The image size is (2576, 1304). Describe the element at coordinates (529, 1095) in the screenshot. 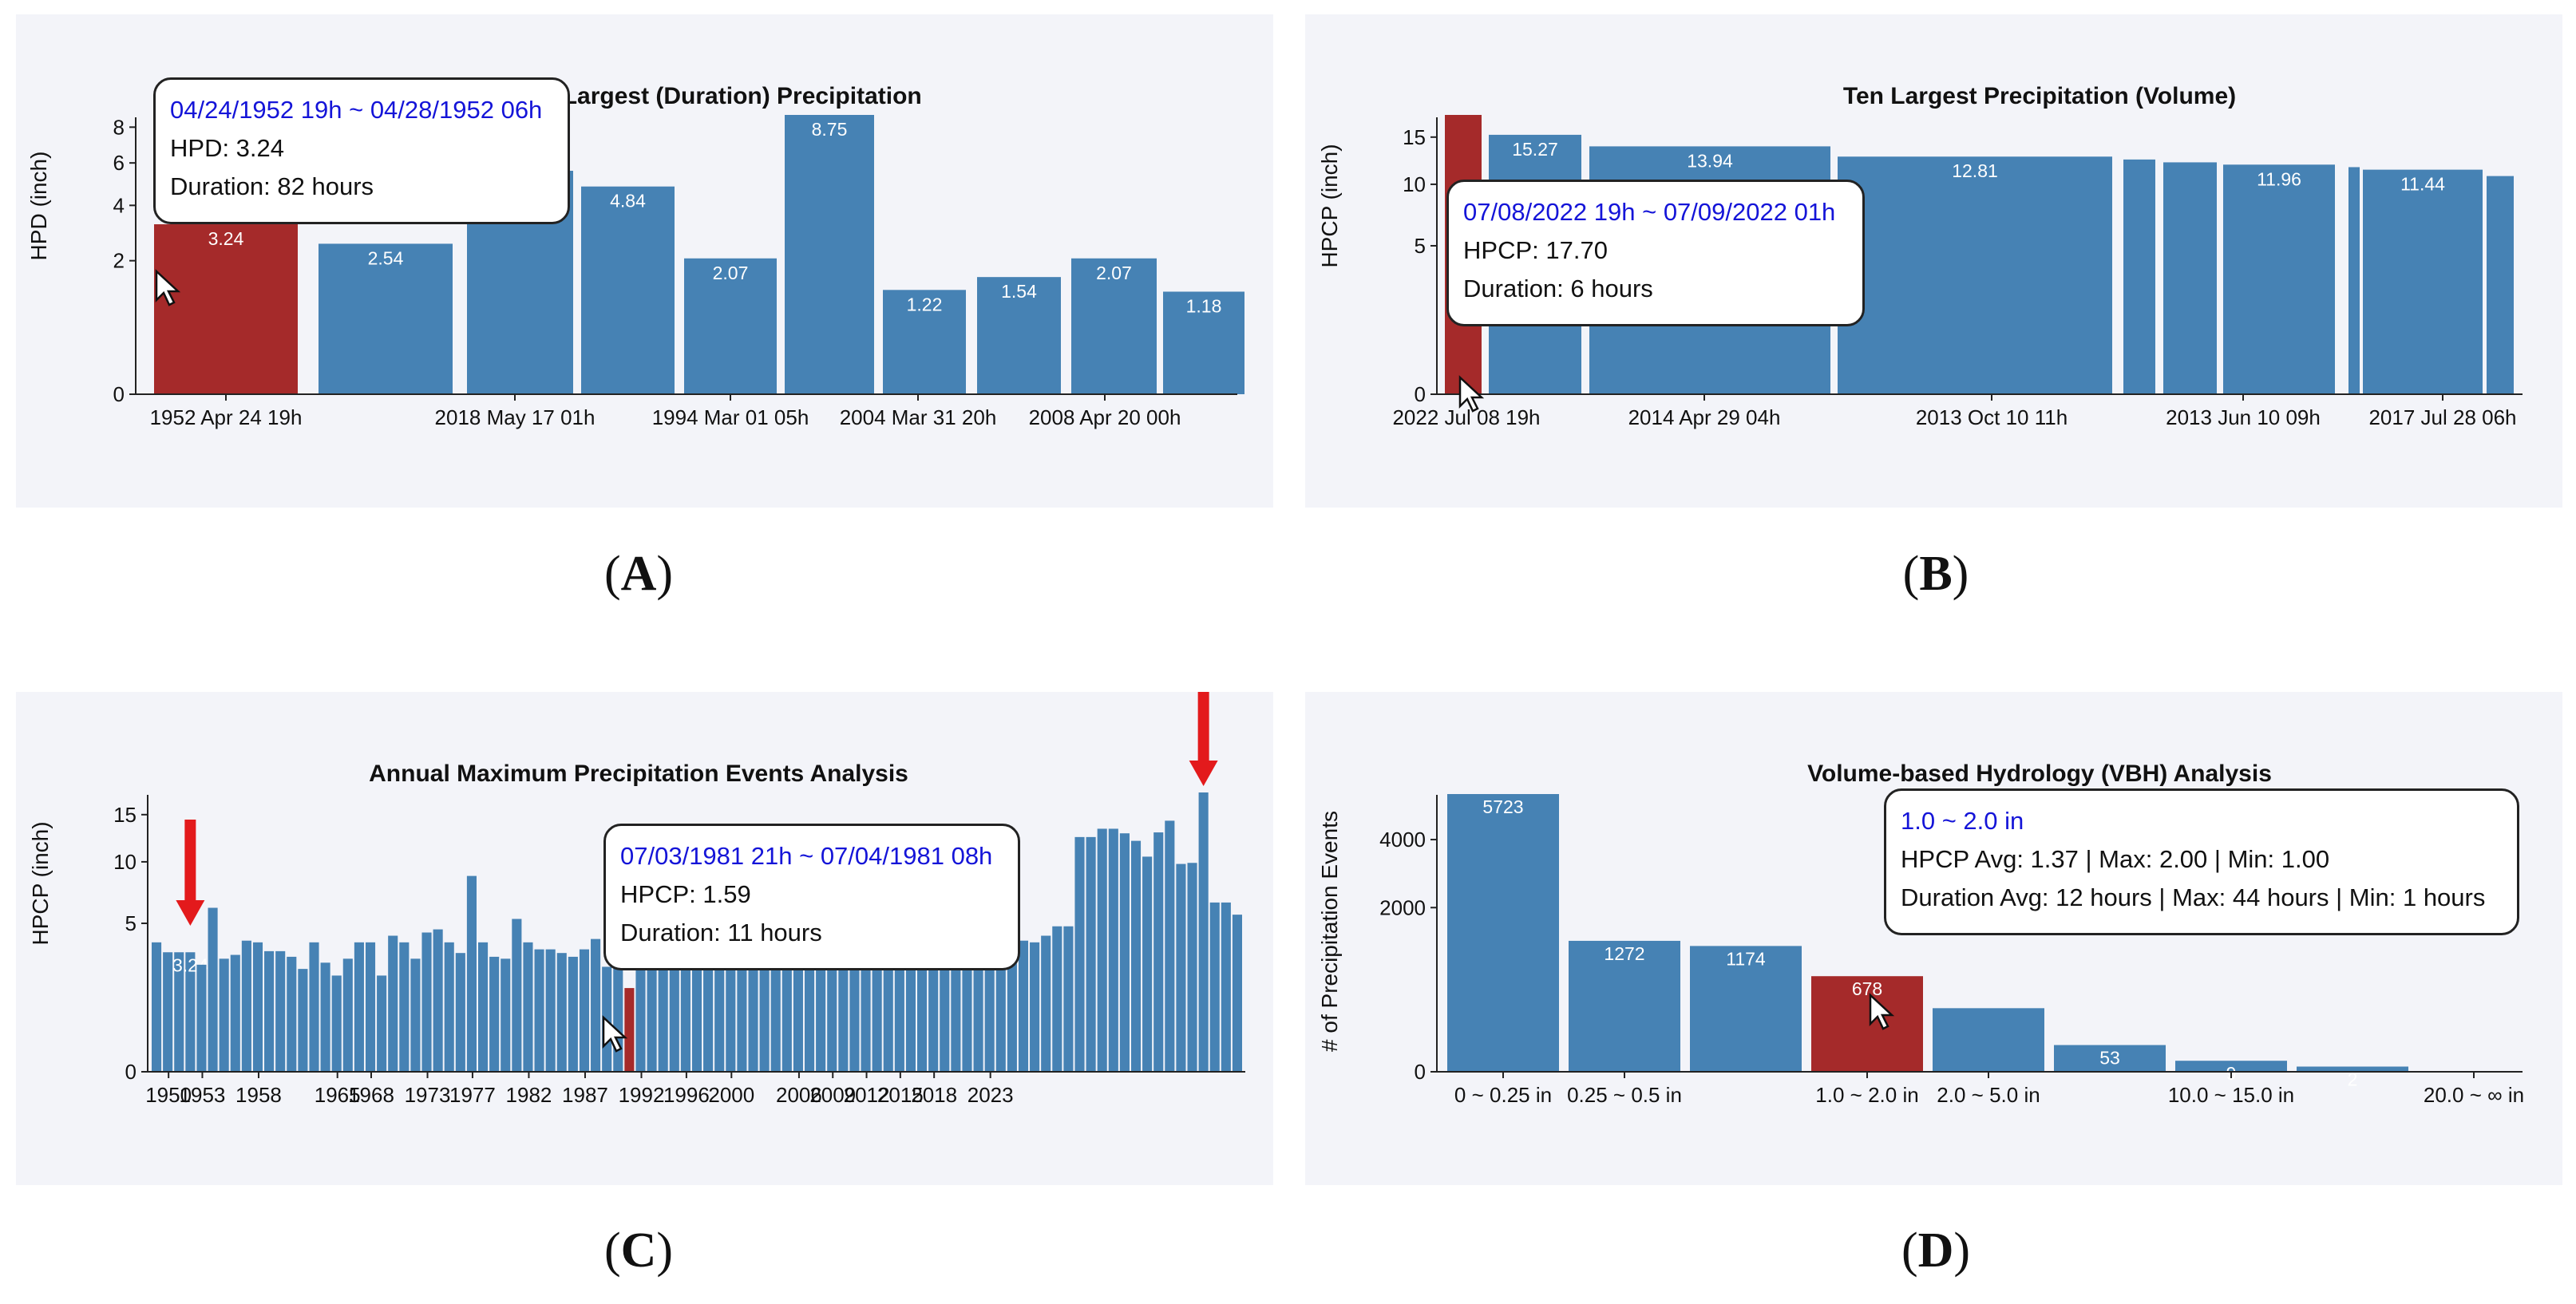

I see `x-tick-label: 1982` at that location.